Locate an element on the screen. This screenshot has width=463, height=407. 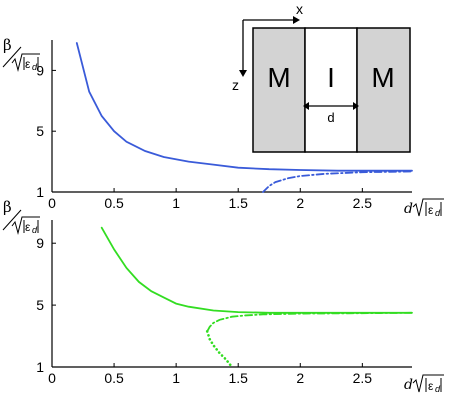
top-x-ticks: 0 0.5 1 1.5 2 2.5 is located at coordinates (210, 199).